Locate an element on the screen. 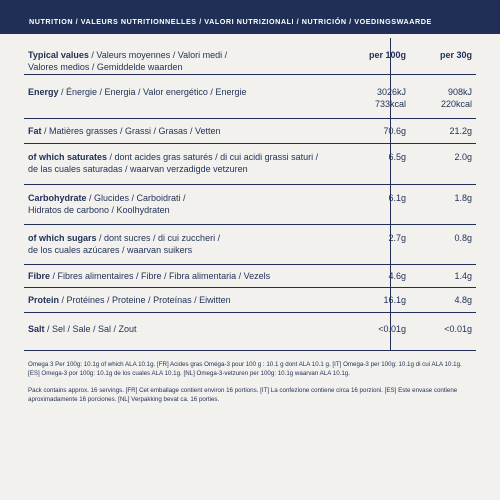 This screenshot has height=500, width=500. value-per-100g: 2.7g is located at coordinates (397, 238).